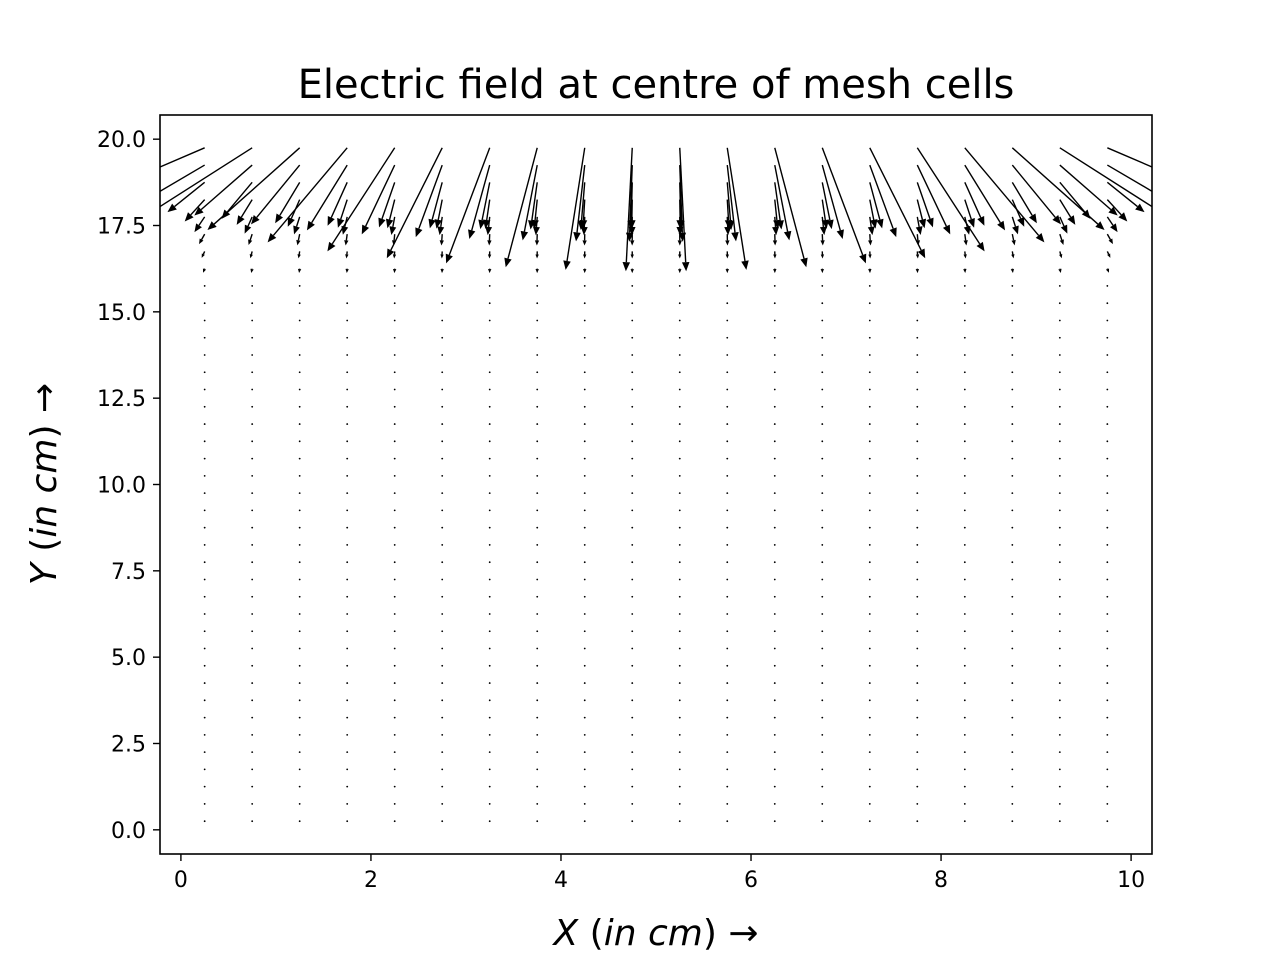  I want to click on y-tick-label: 7.5, so click(128, 572).